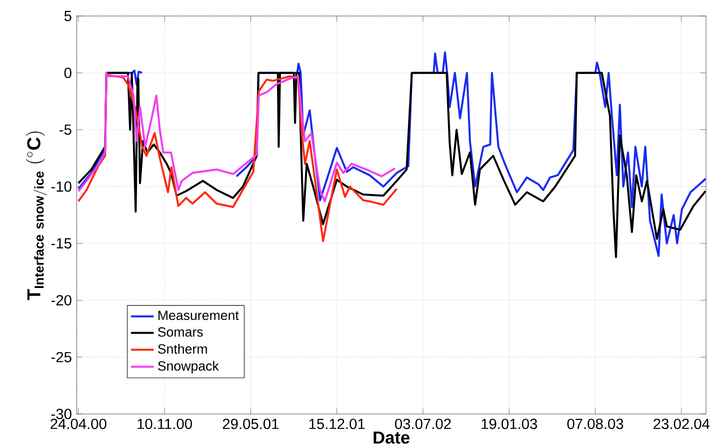  Describe the element at coordinates (182, 349) in the screenshot. I see `legend-label: Sntherm` at that location.